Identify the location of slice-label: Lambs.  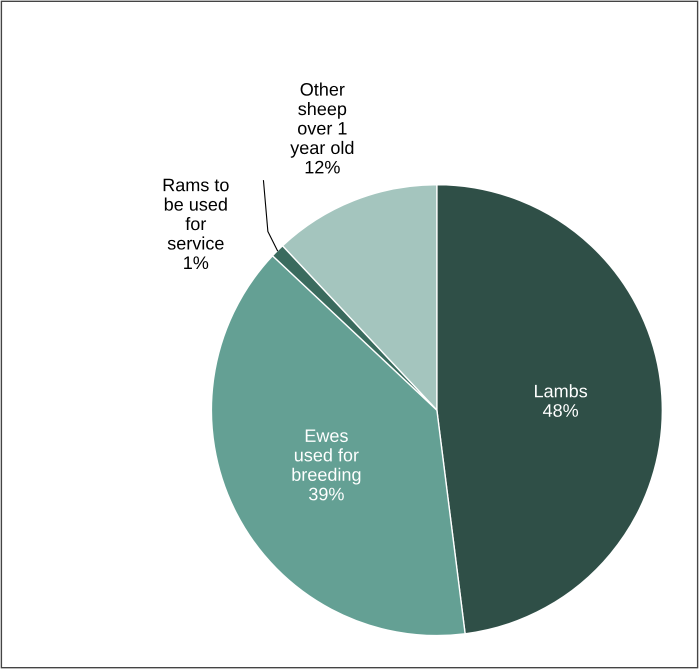
(561, 391).